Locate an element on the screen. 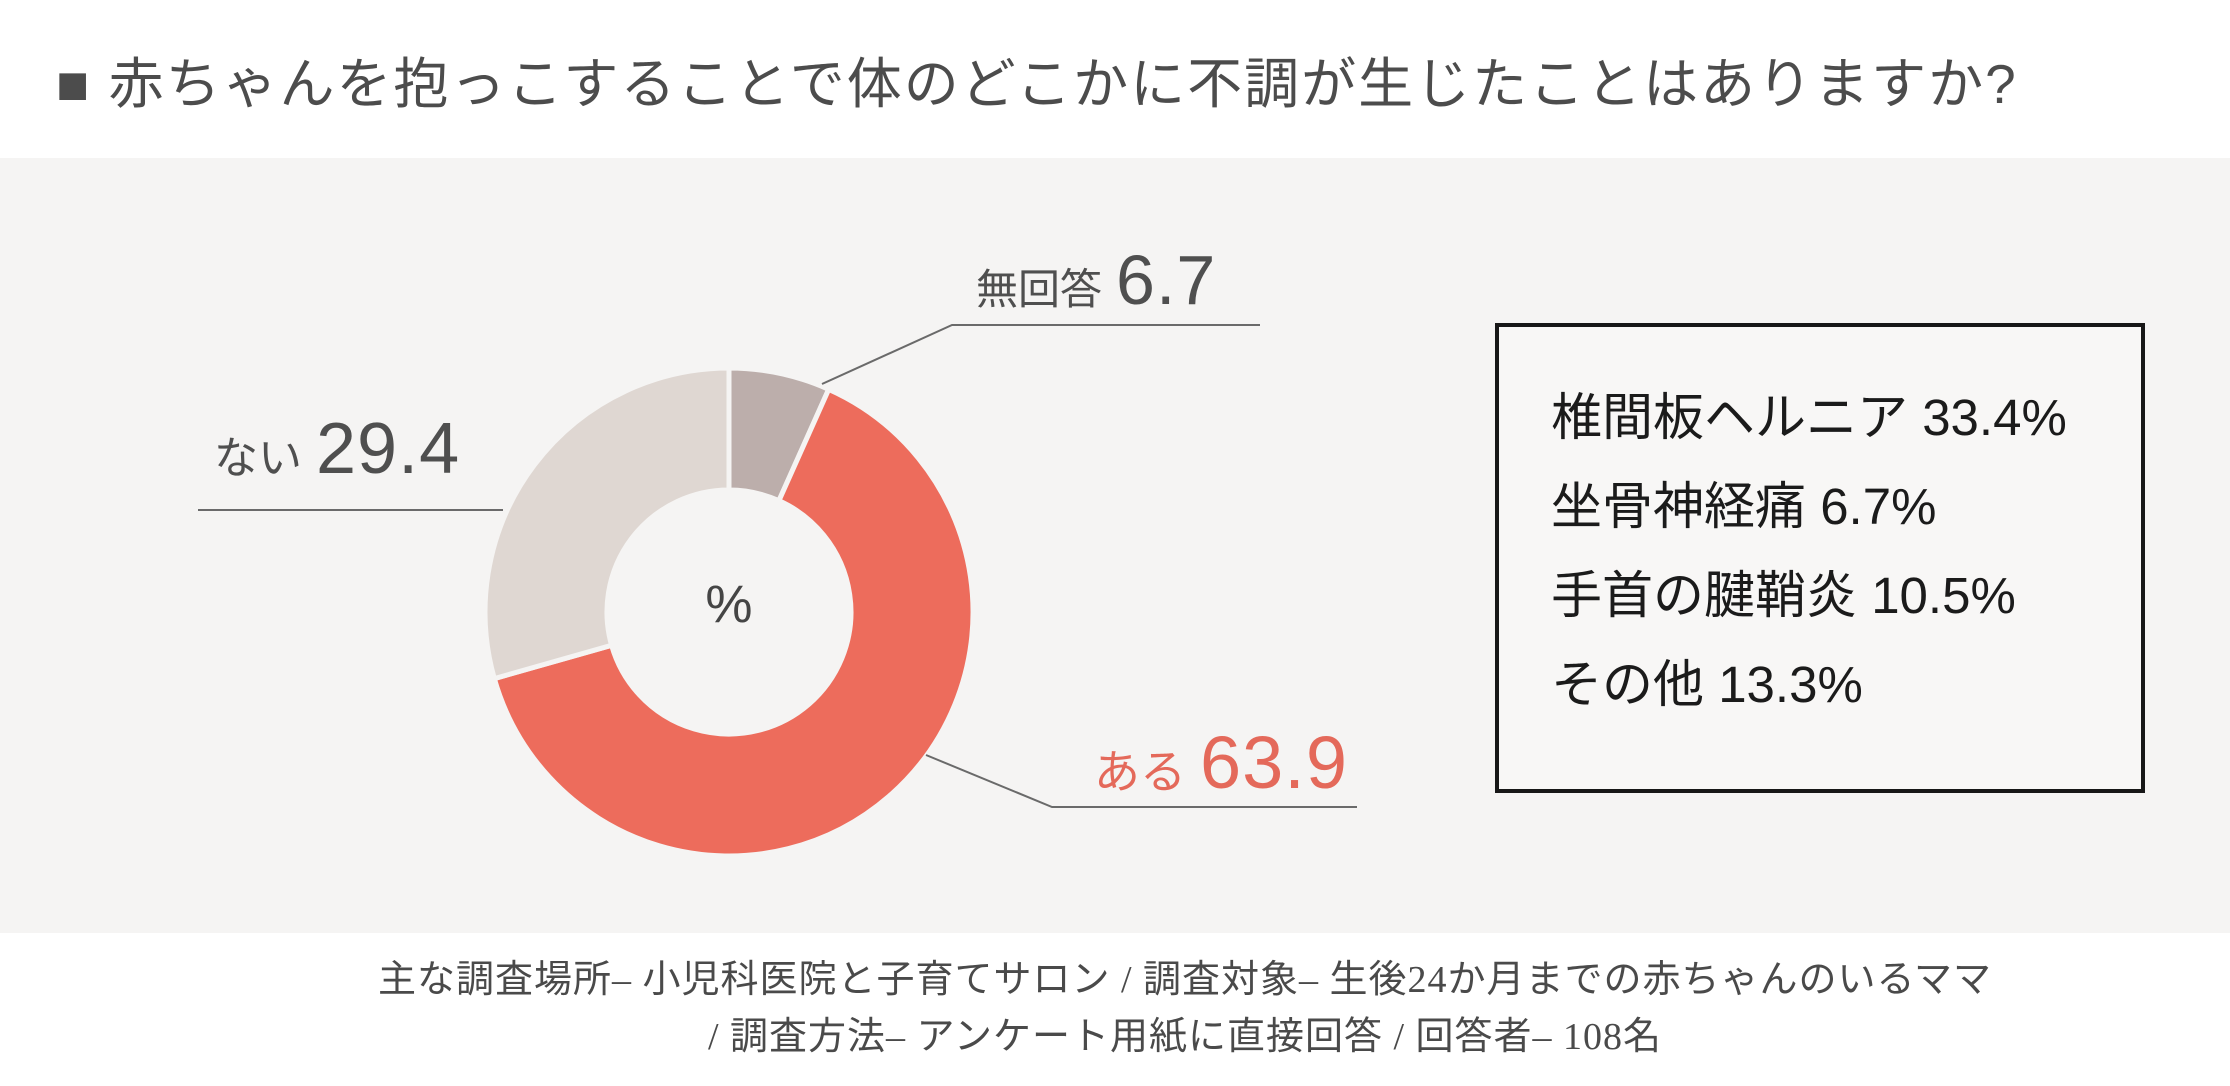  breakdown-value: 10.5% is located at coordinates (1943, 595).